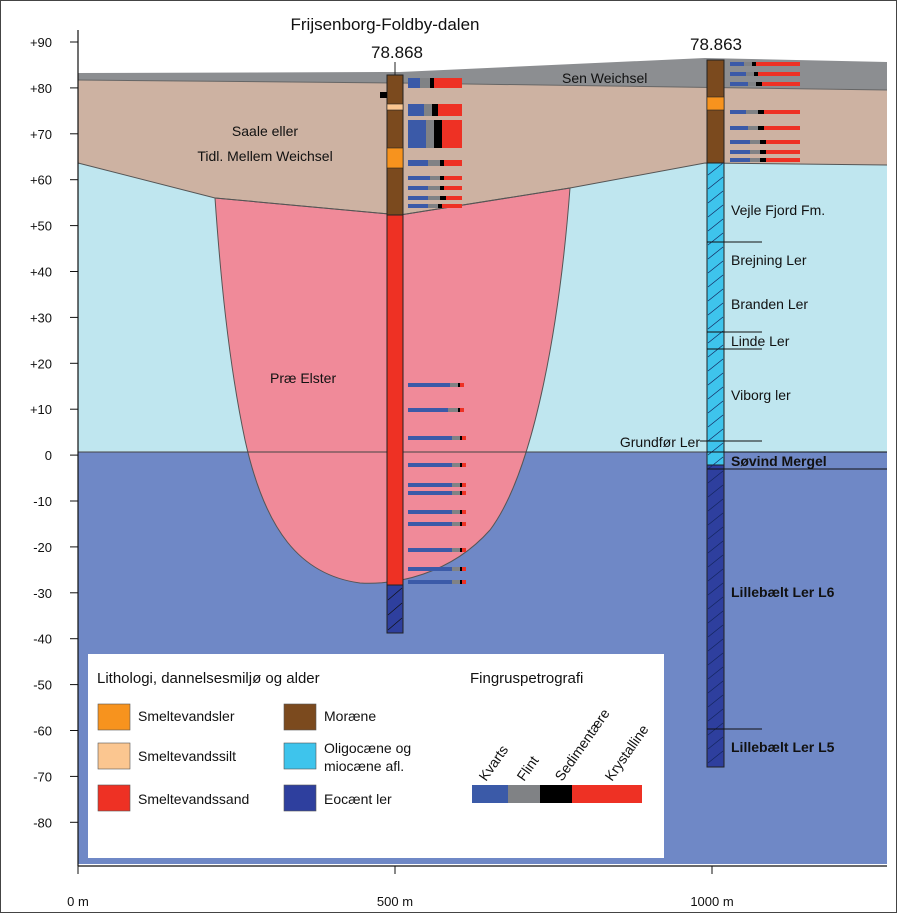 This screenshot has width=899, height=915. Describe the element at coordinates (358, 799) in the screenshot. I see `legend-label-eocaent: Eocænt ler` at that location.